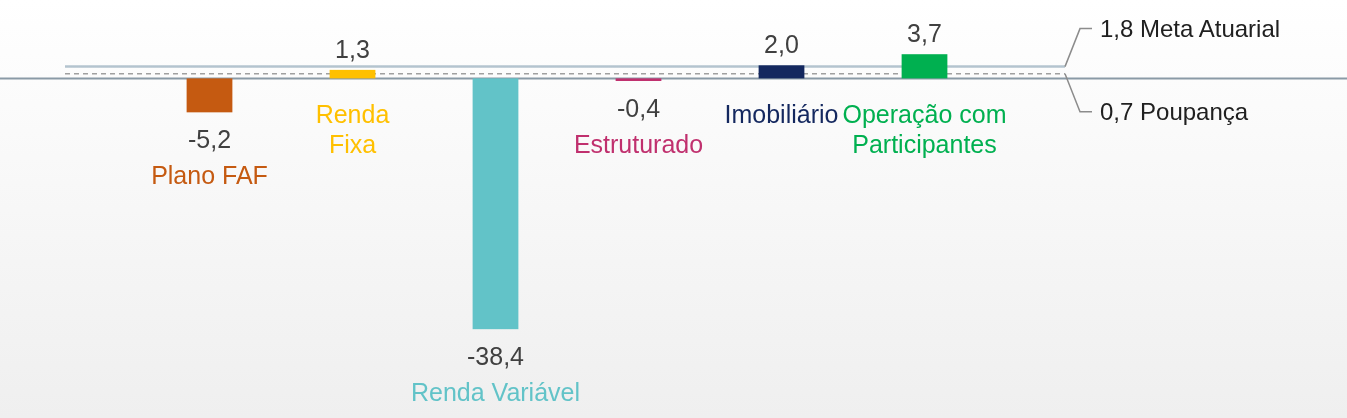 Image resolution: width=1347 pixels, height=418 pixels. Describe the element at coordinates (1174, 111) in the screenshot. I see `ref-line-label: 0,7 Poupança` at that location.